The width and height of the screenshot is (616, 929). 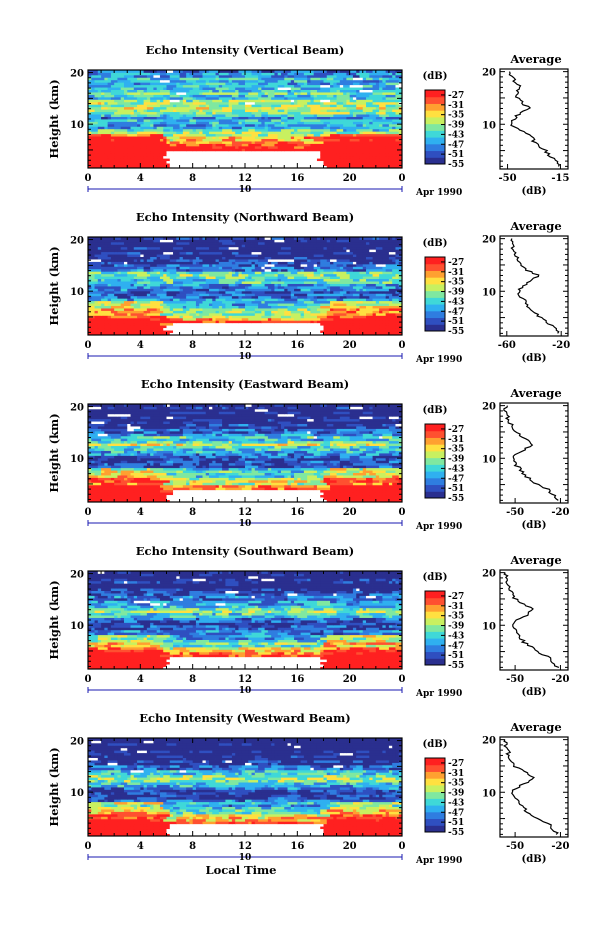 What do you see at coordinates (54, 285) in the screenshot?
I see `y-axis-label: Height (km)` at bounding box center [54, 285].